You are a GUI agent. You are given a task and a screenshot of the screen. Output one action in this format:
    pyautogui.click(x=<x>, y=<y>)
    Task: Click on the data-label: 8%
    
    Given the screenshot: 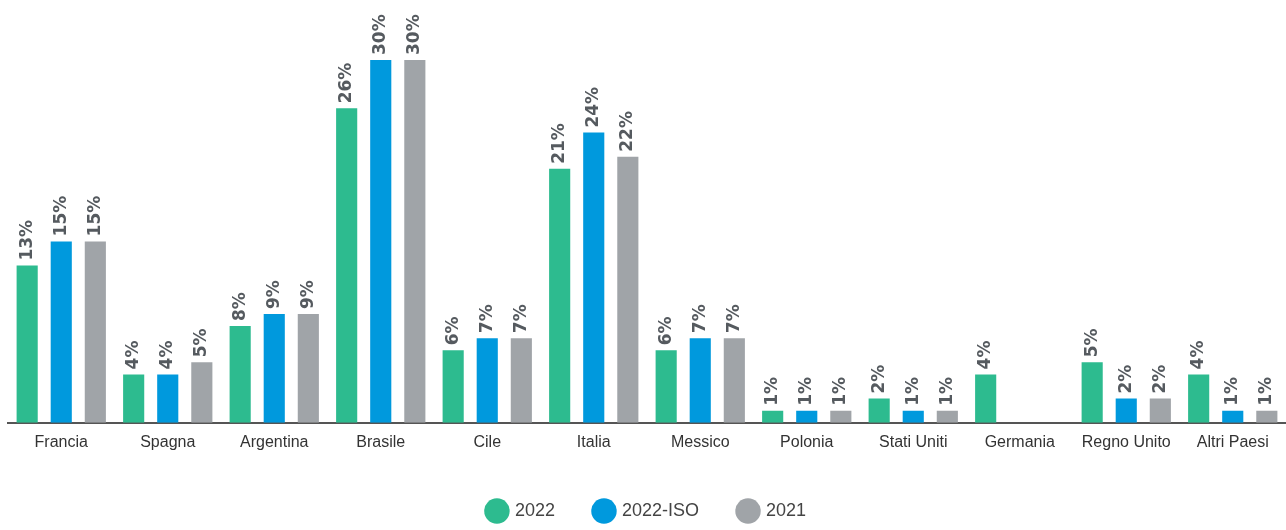 What is the action you would take?
    pyautogui.click(x=238, y=307)
    